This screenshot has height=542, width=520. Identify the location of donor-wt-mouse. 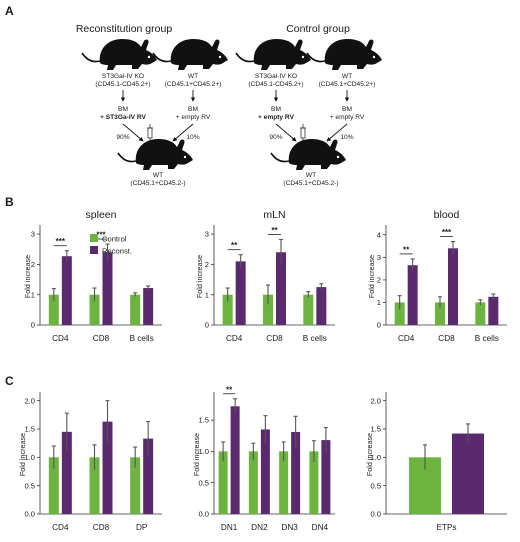
(190, 54).